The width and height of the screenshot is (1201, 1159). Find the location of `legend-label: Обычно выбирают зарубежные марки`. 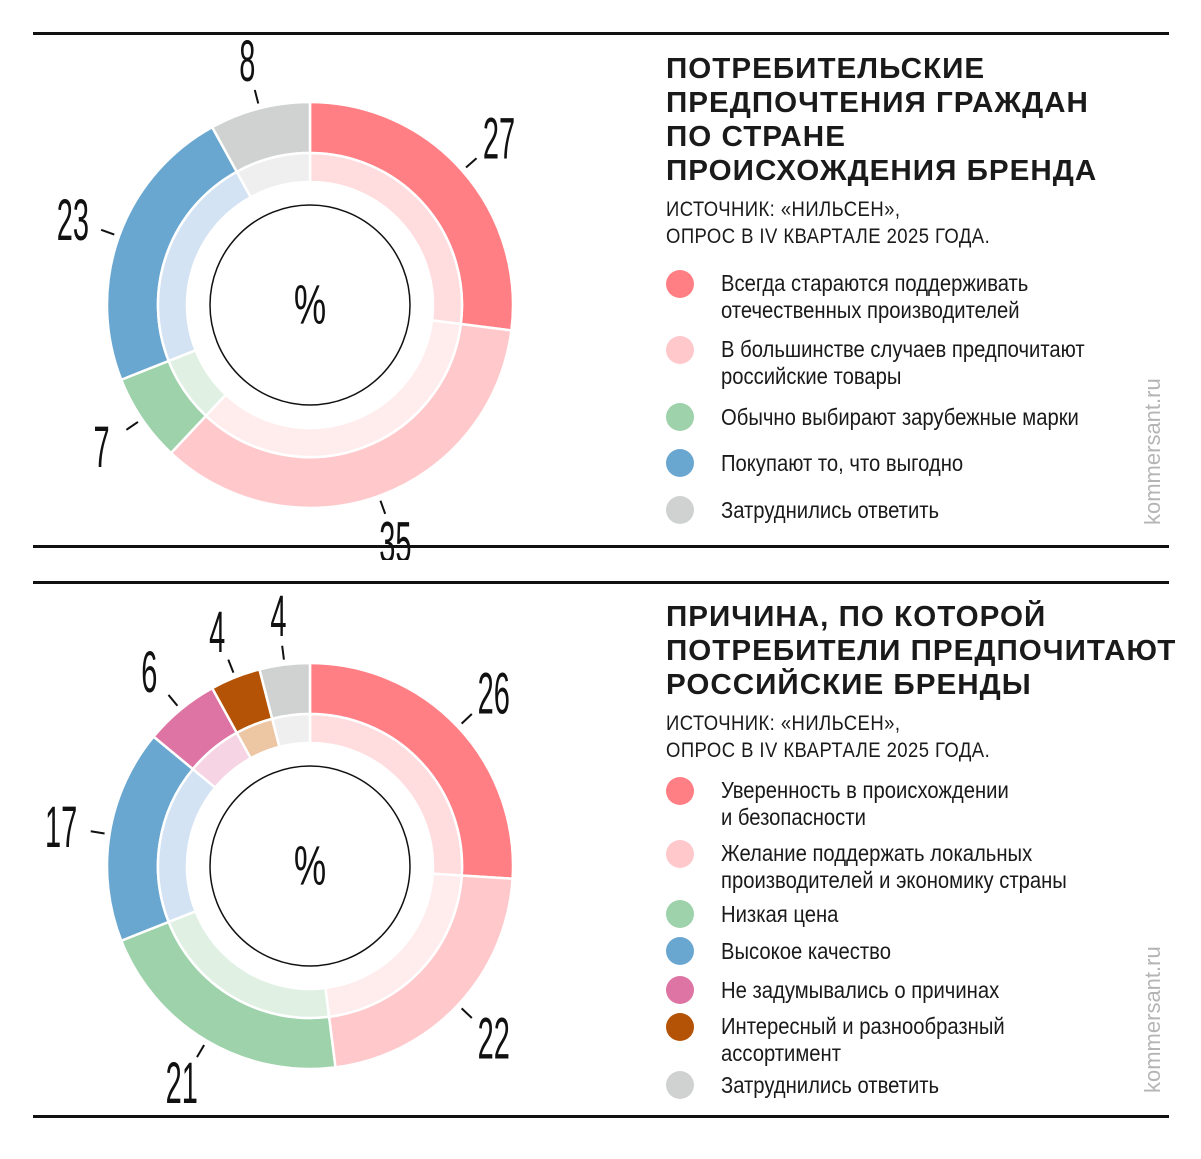

legend-label: Обычно выбирают зарубежные марки is located at coordinates (941, 417).